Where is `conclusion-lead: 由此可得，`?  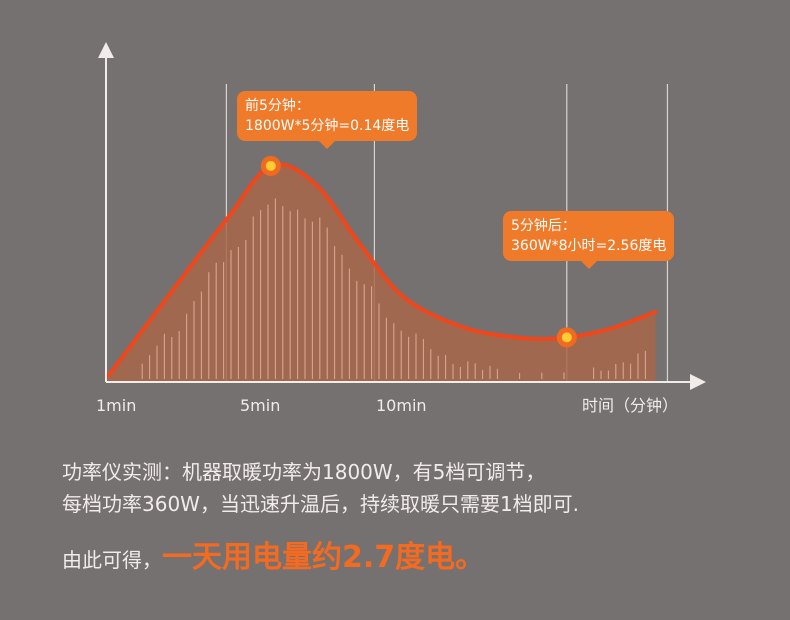 conclusion-lead: 由此可得， is located at coordinates (112, 560).